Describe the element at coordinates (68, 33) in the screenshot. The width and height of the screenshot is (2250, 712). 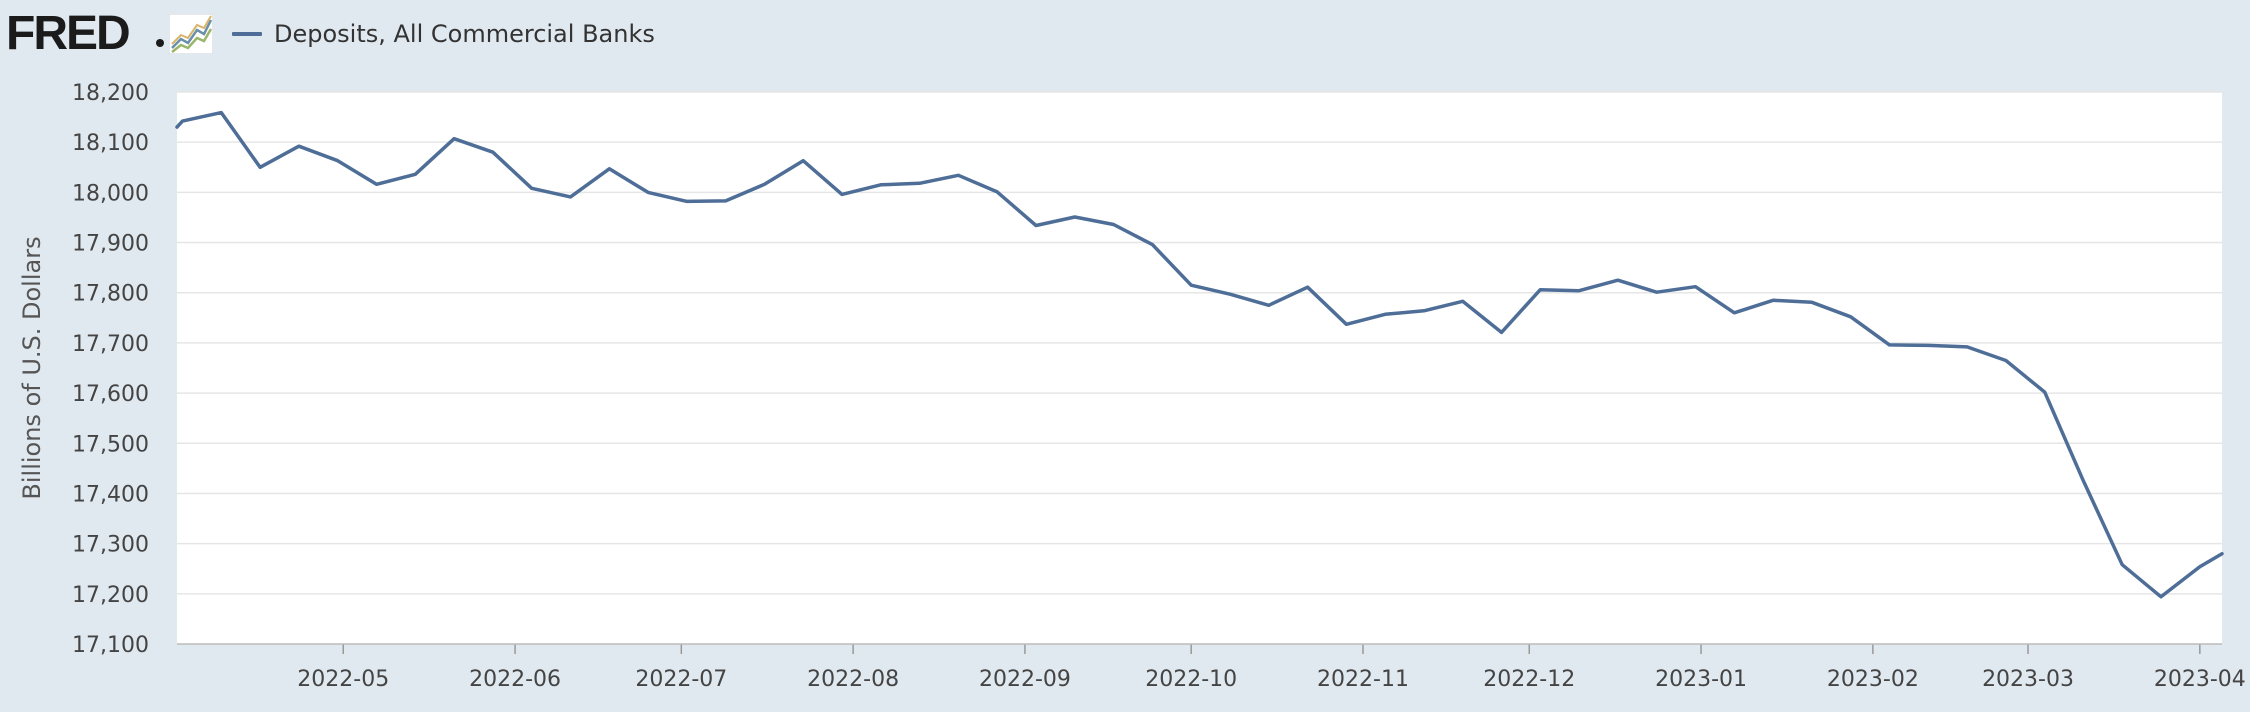
I see `fred-logo: FRED` at that location.